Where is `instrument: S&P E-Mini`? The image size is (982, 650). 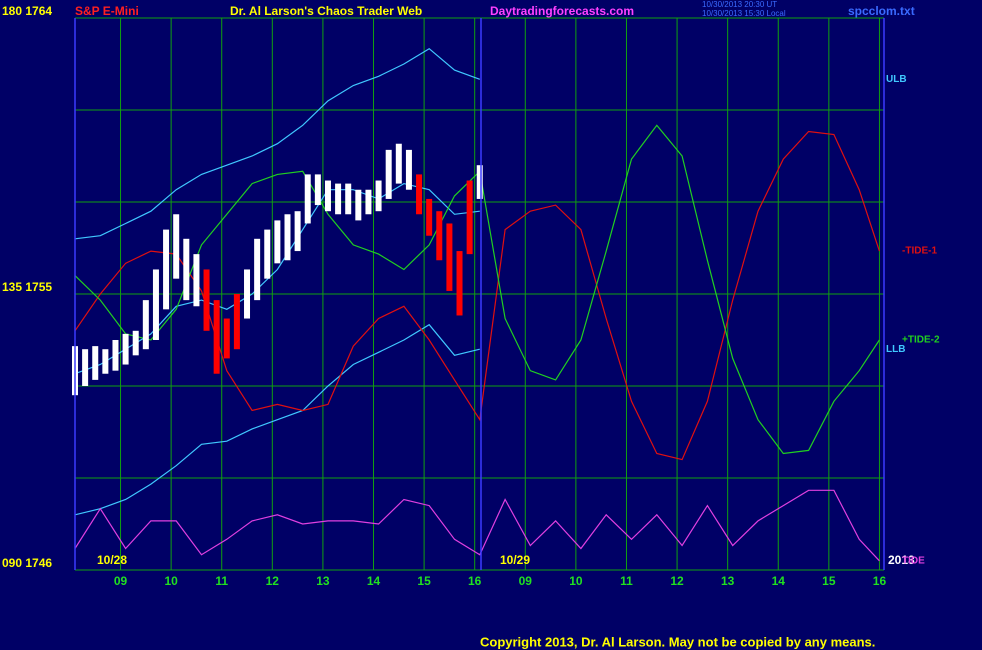
instrument: S&P E-Mini is located at coordinates (107, 11).